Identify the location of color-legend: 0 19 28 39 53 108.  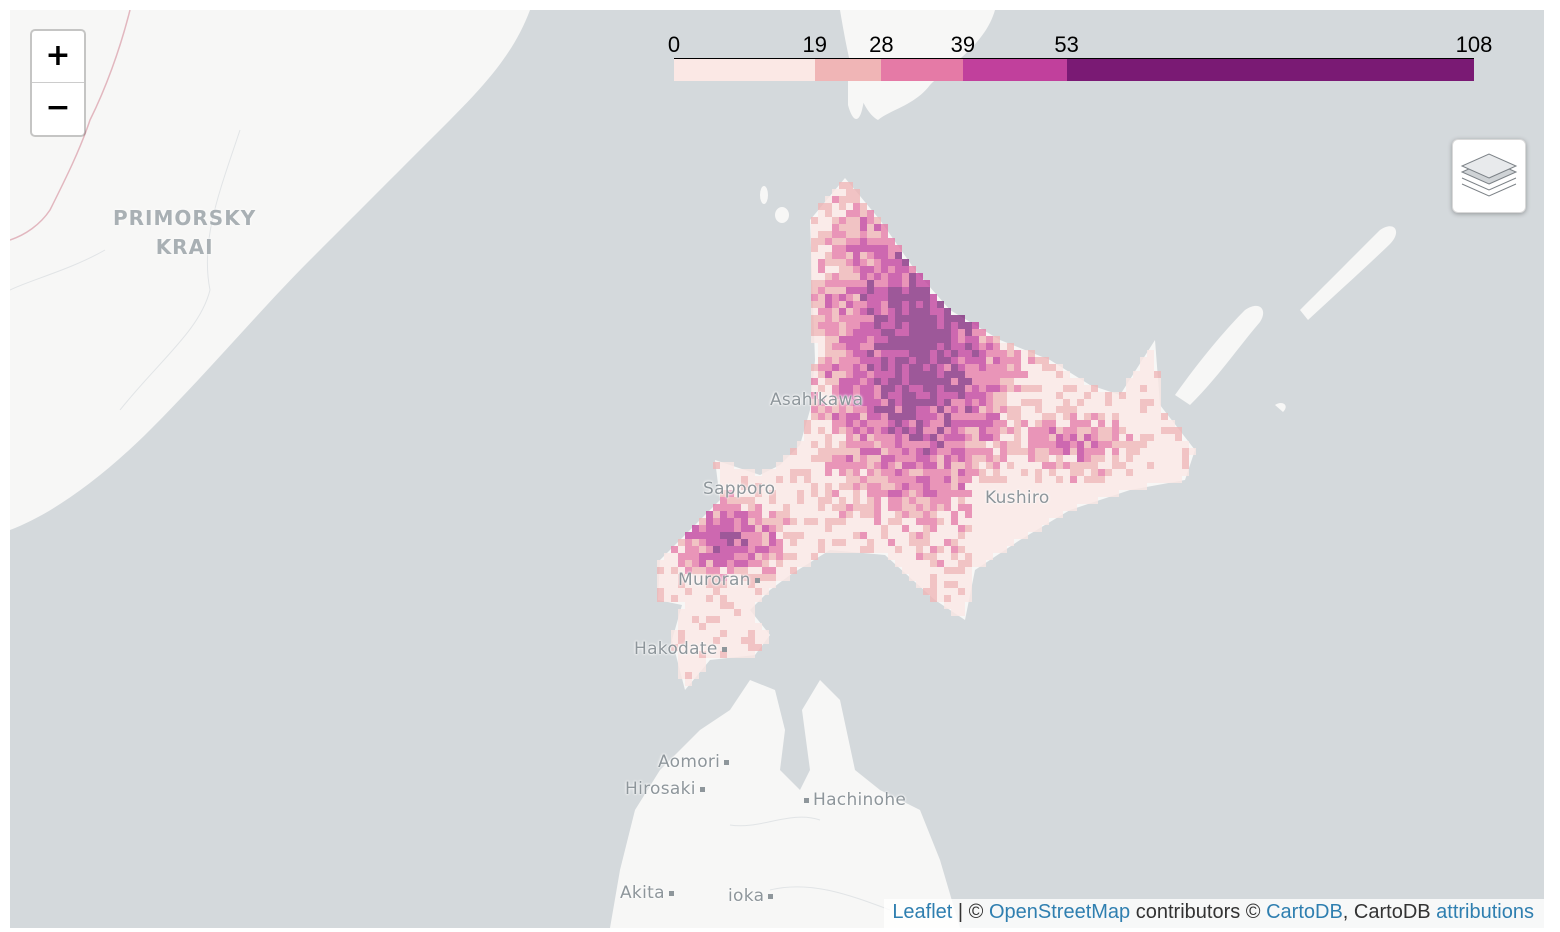
(1079, 63).